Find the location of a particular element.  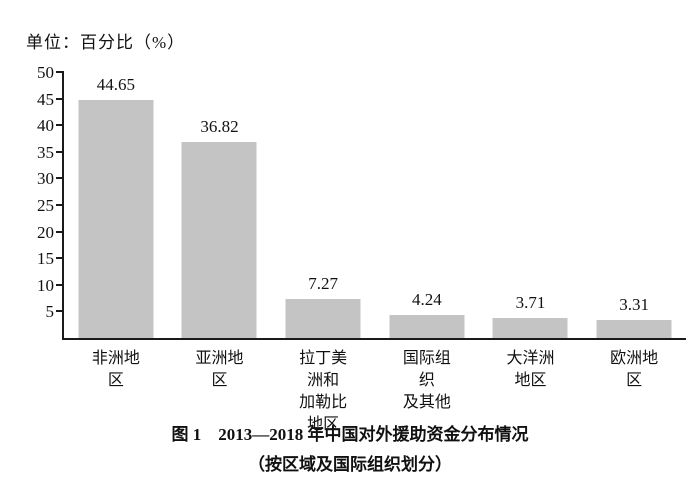

x-category-label: 欧洲地区 is located at coordinates (634, 369).